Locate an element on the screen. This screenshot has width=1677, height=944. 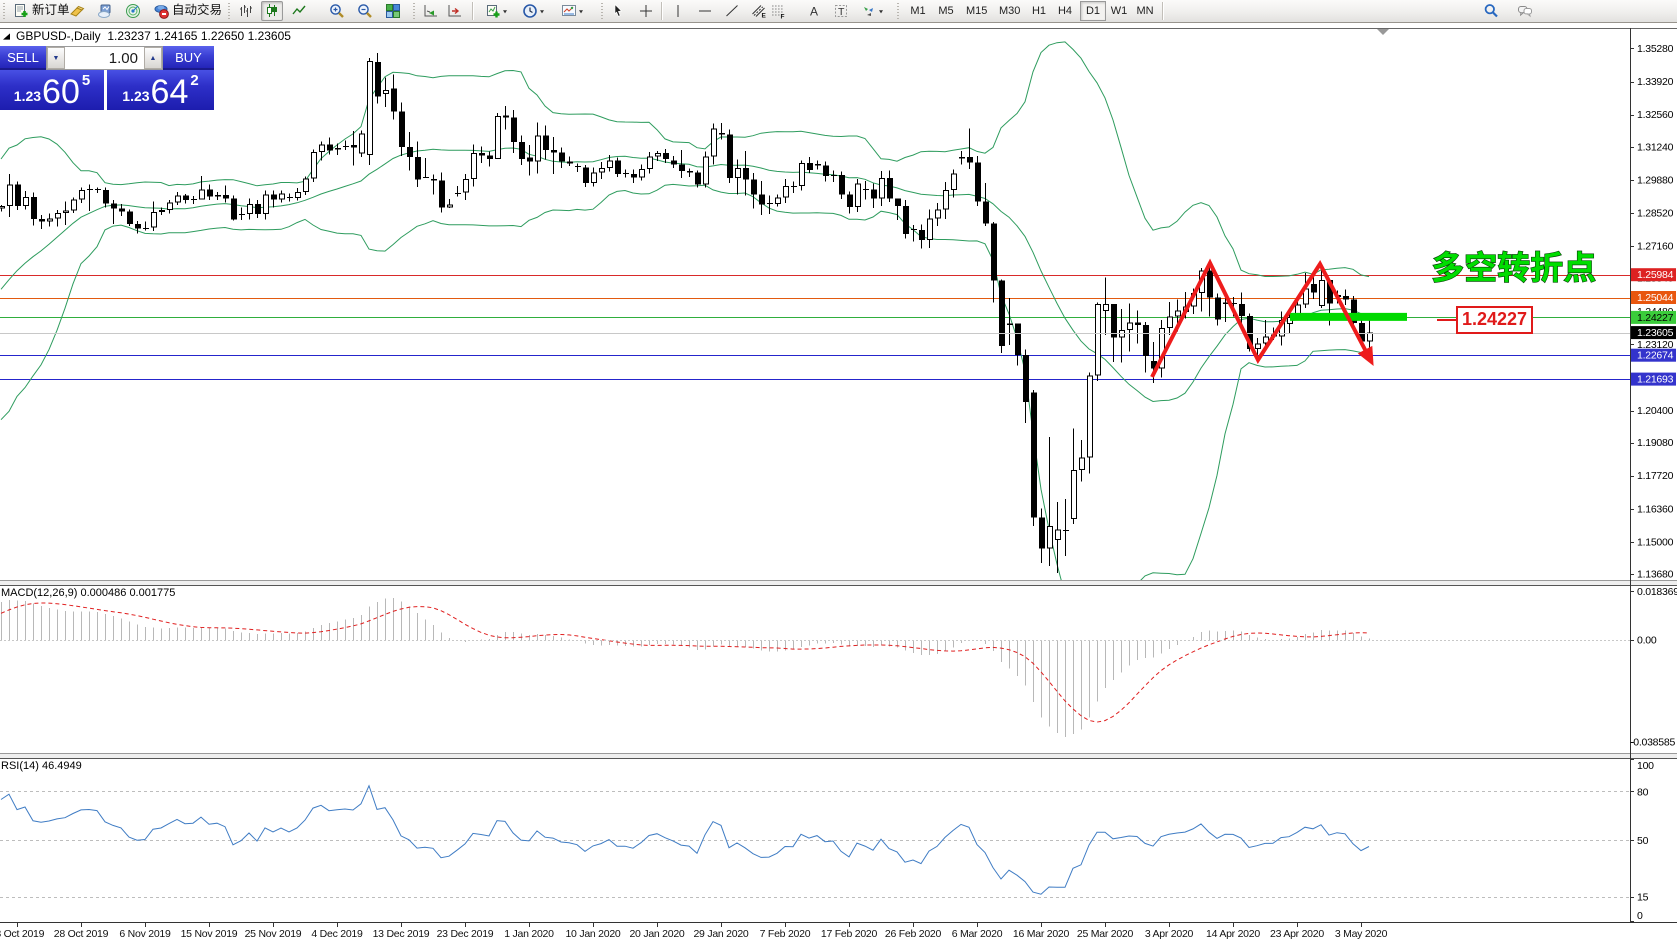
zoom-in-button is located at coordinates (337, 11).